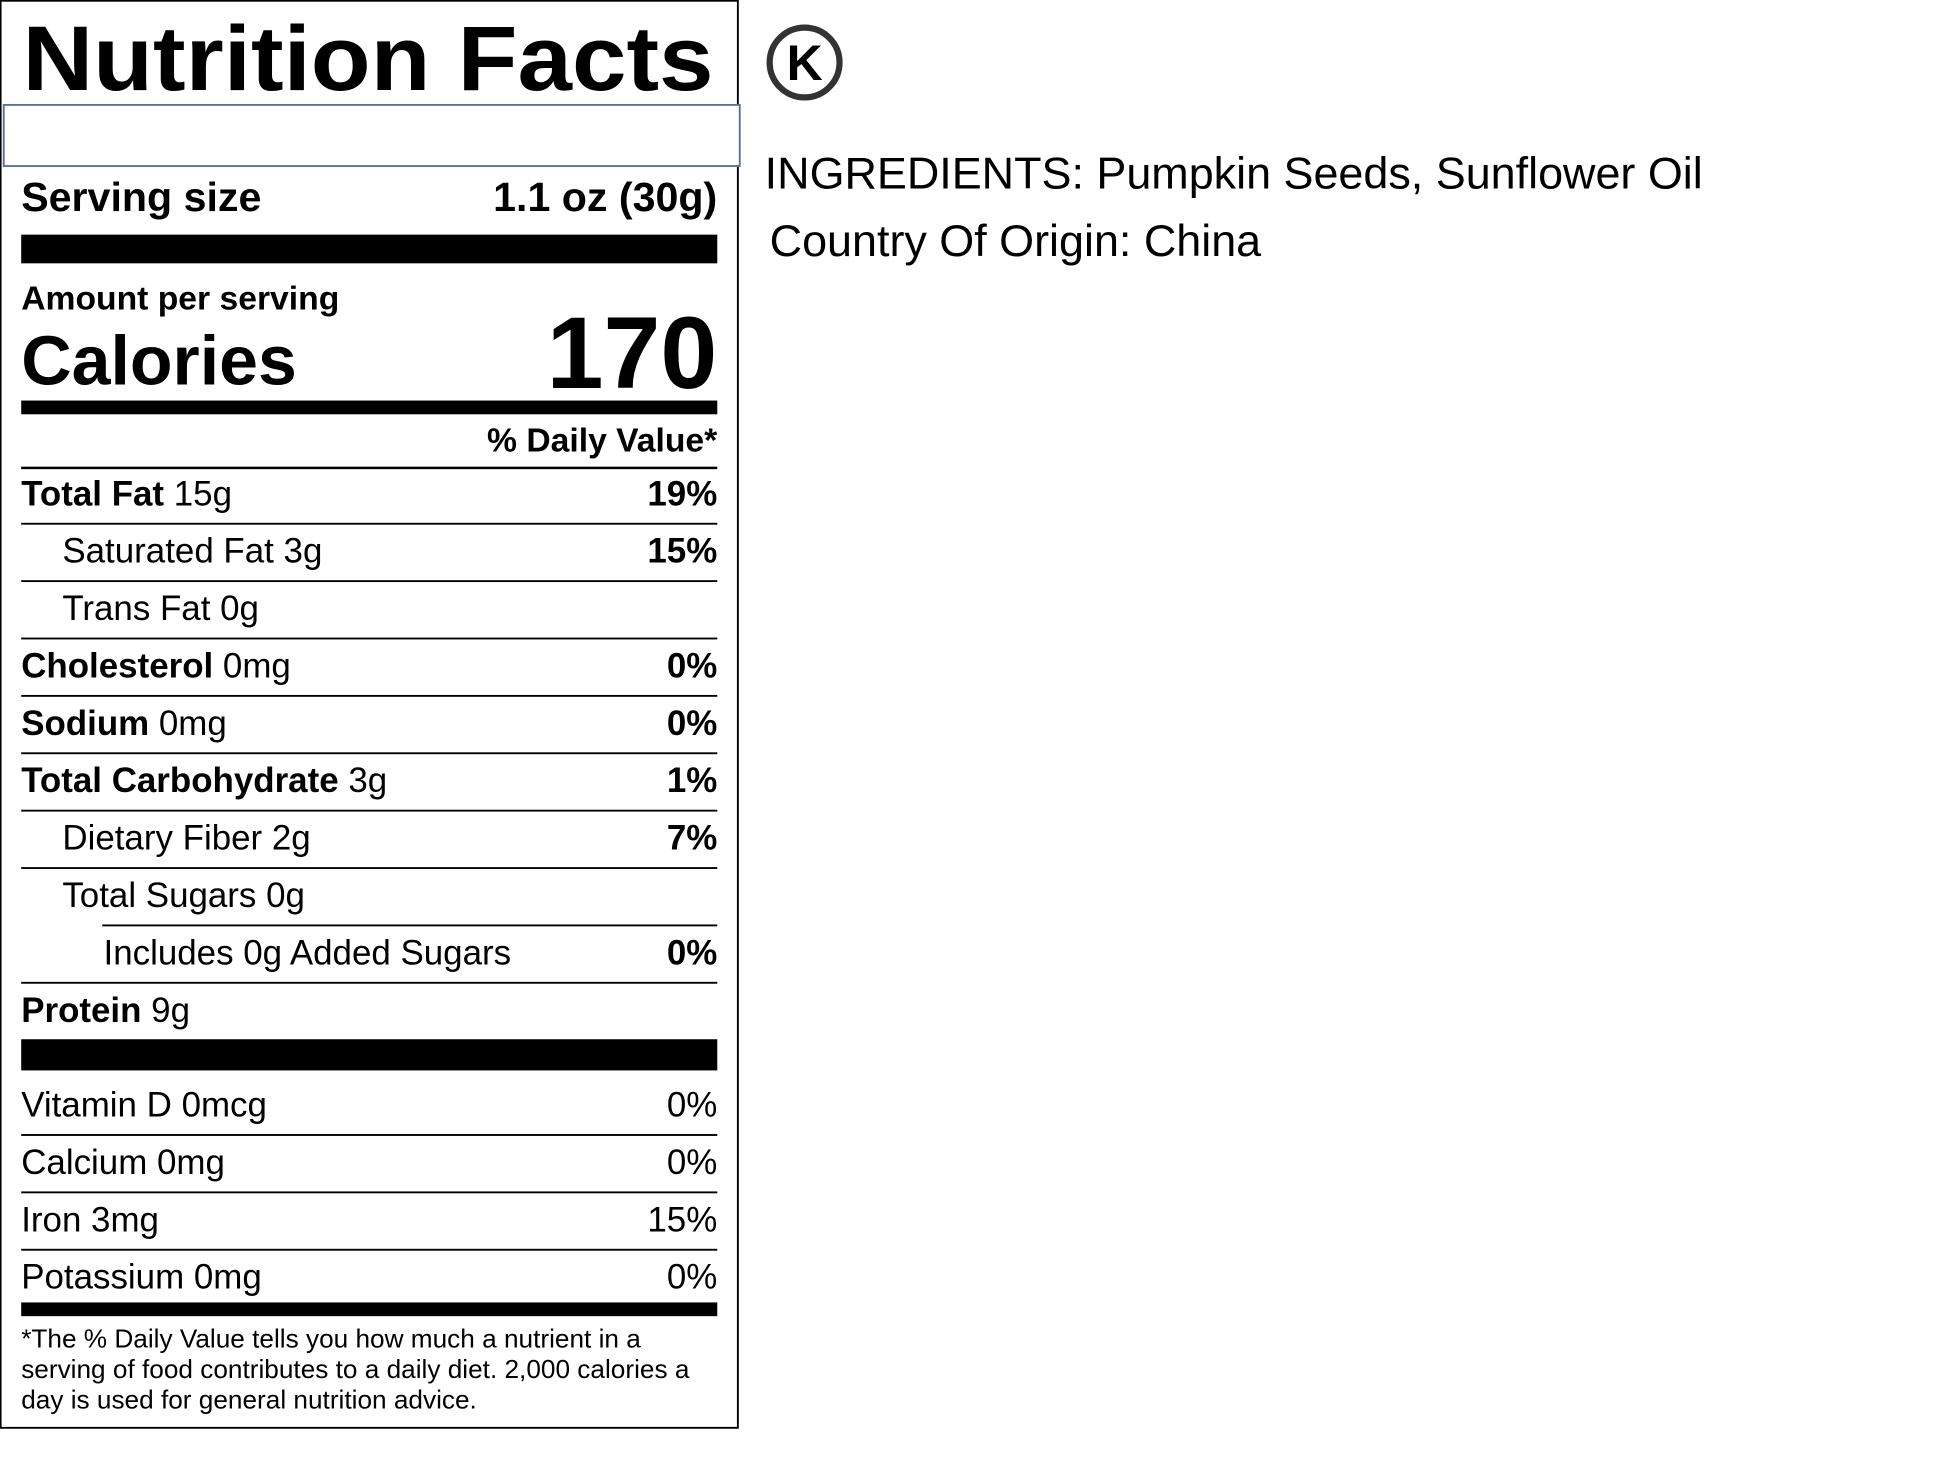 The width and height of the screenshot is (1946, 1461). What do you see at coordinates (124, 723) in the screenshot?
I see `nutrient-name: Sodium 0mg` at bounding box center [124, 723].